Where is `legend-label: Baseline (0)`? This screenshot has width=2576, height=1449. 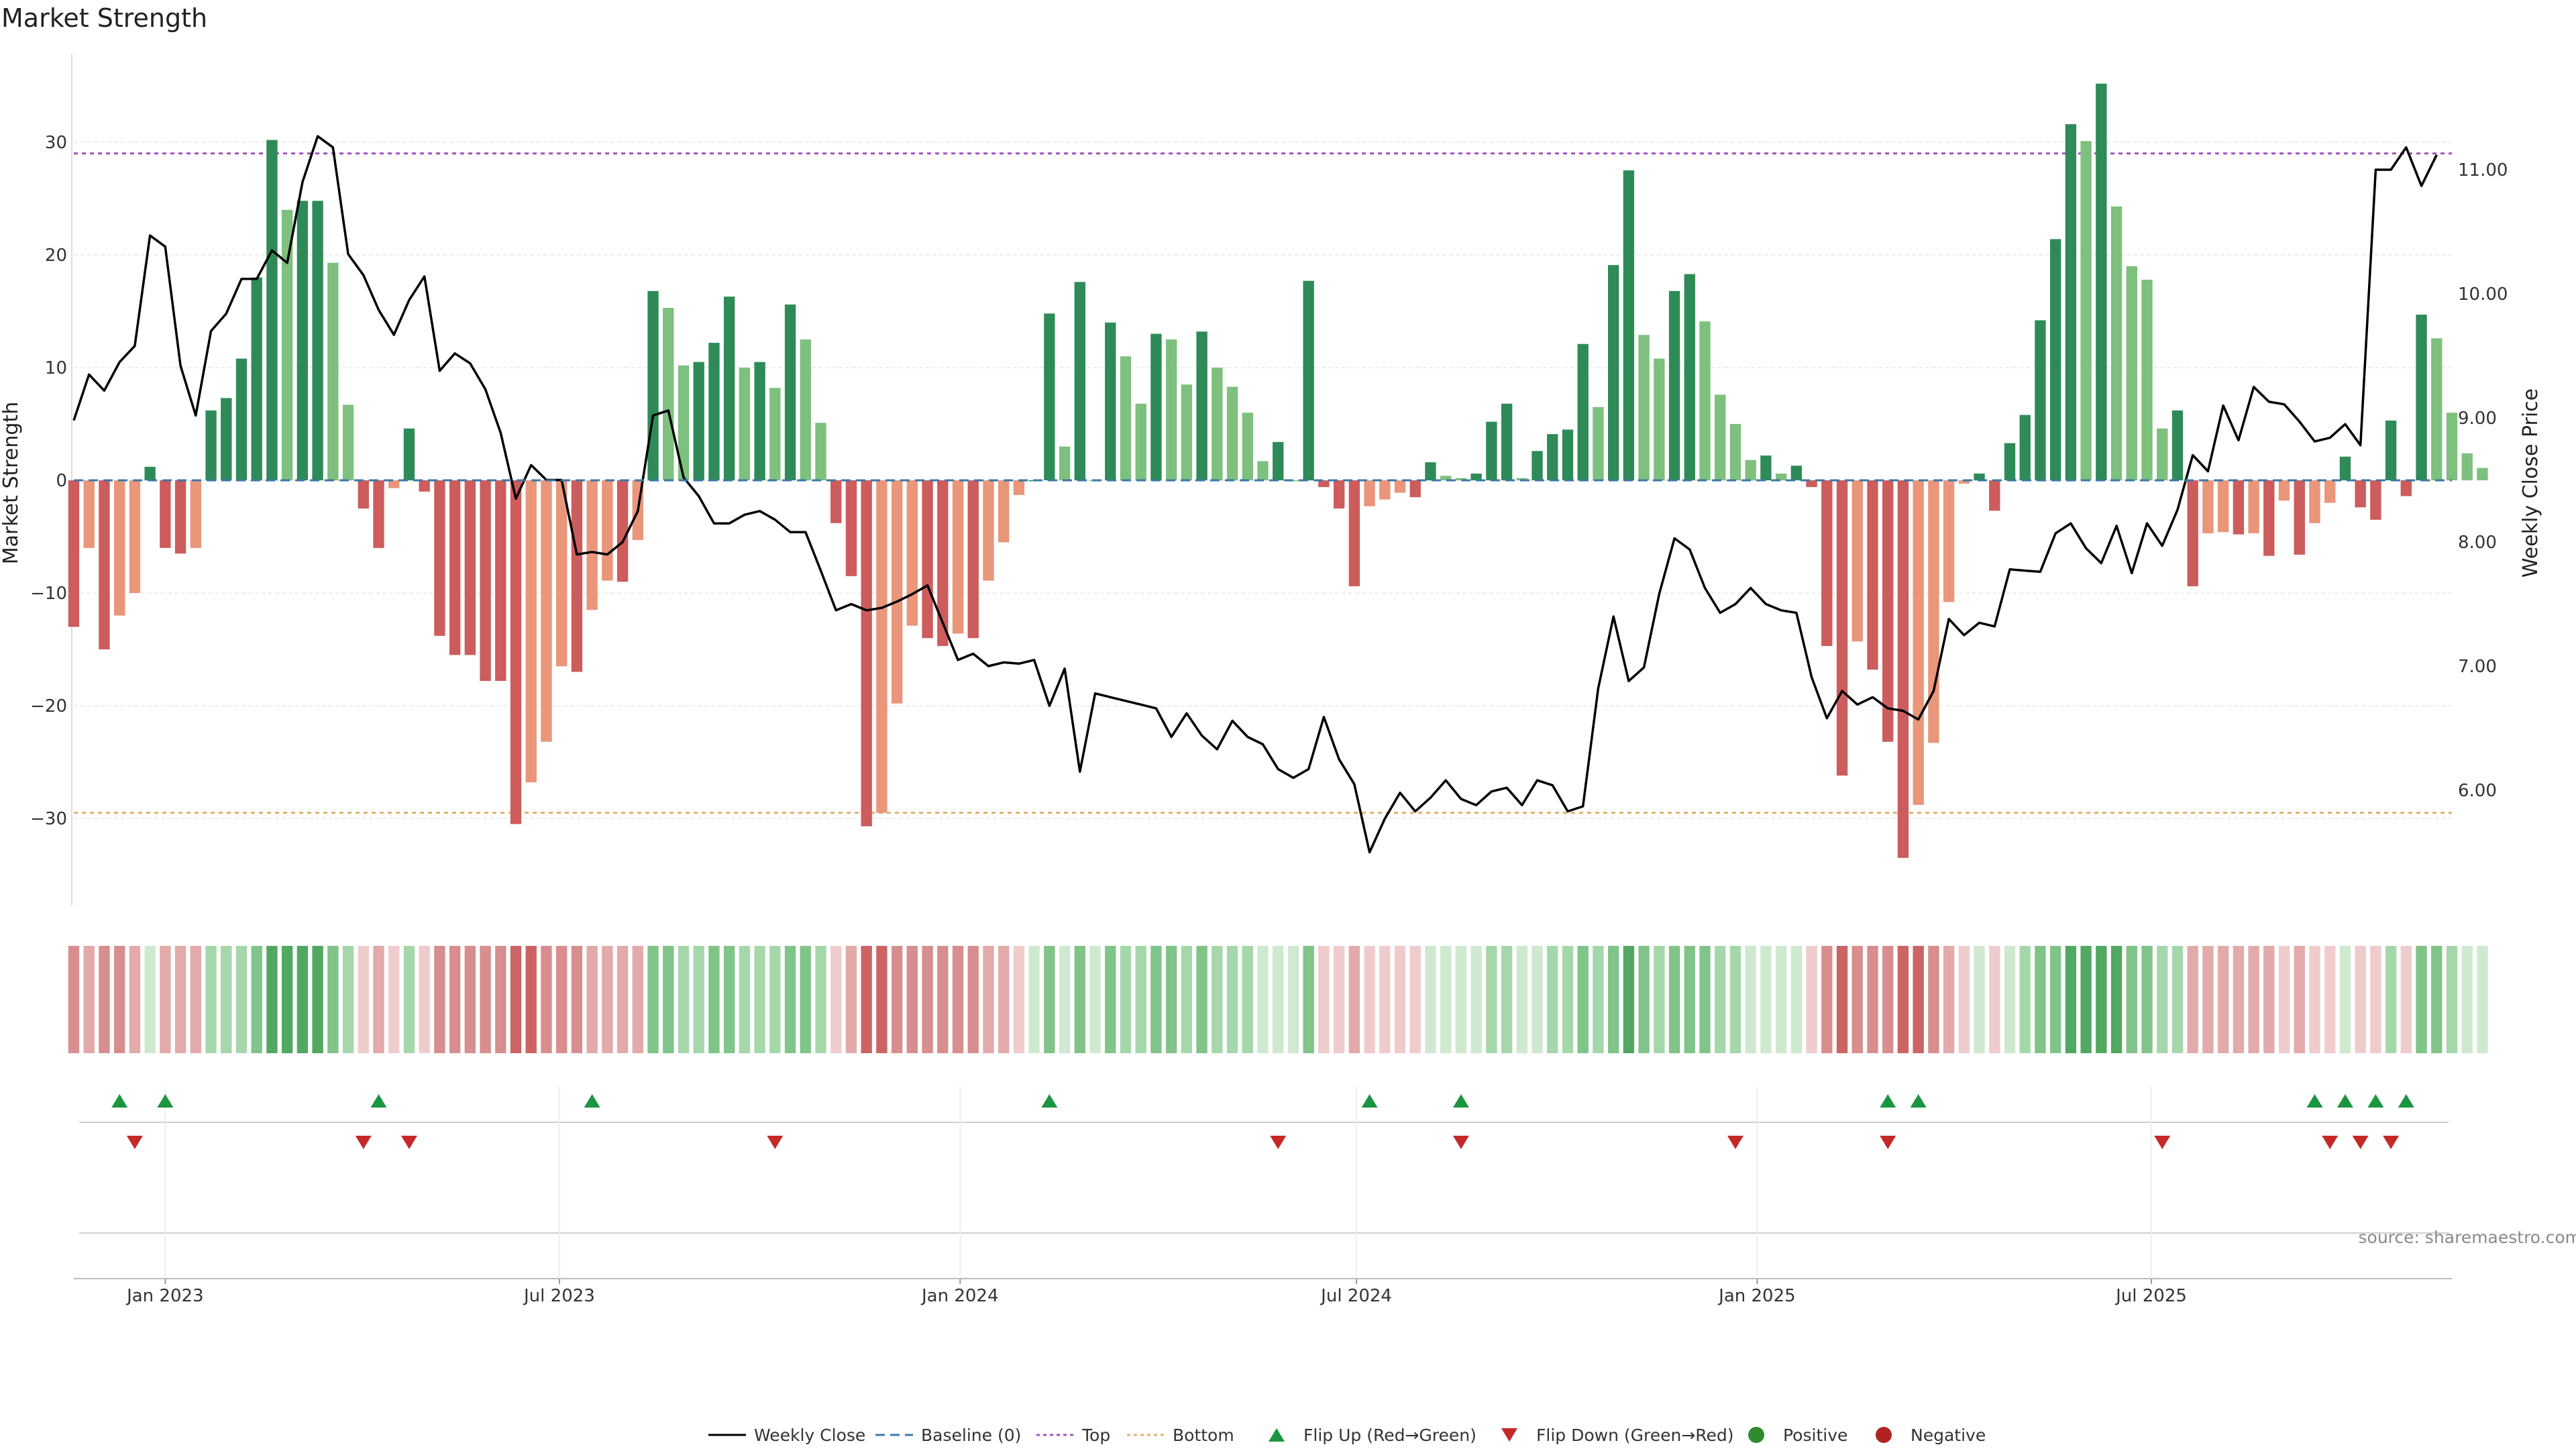
legend-label: Baseline (0) is located at coordinates (971, 1435).